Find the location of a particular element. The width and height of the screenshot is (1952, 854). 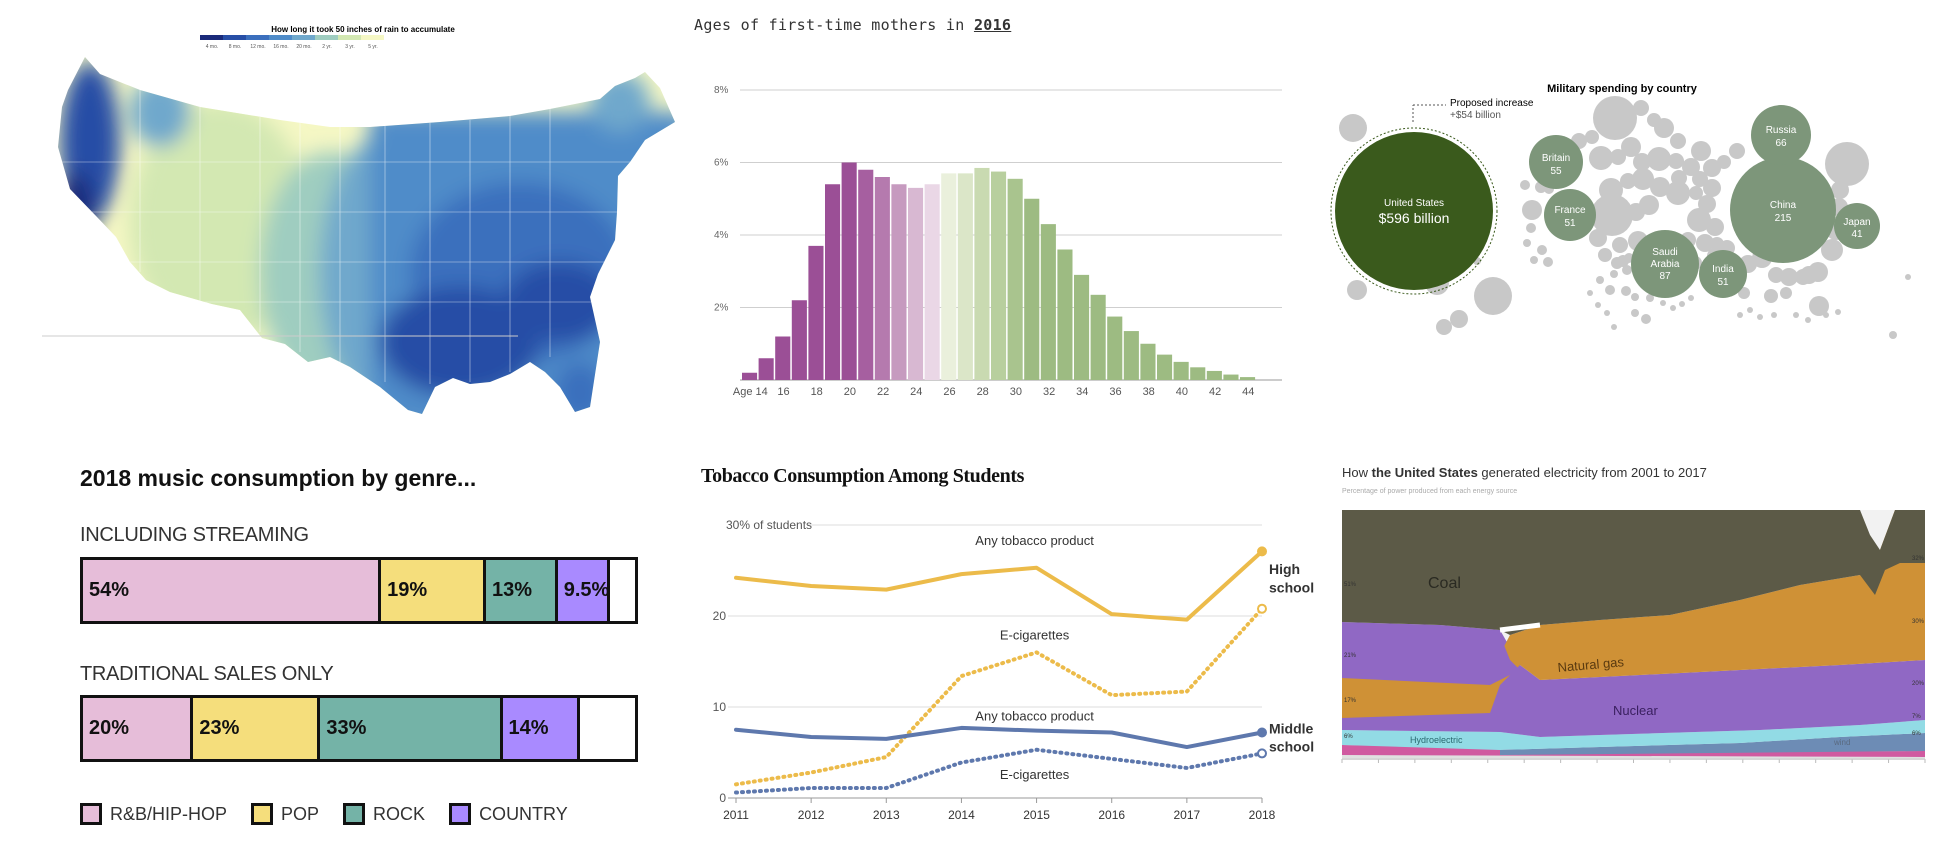

music-seg-pop: 23% is located at coordinates (257, 728).